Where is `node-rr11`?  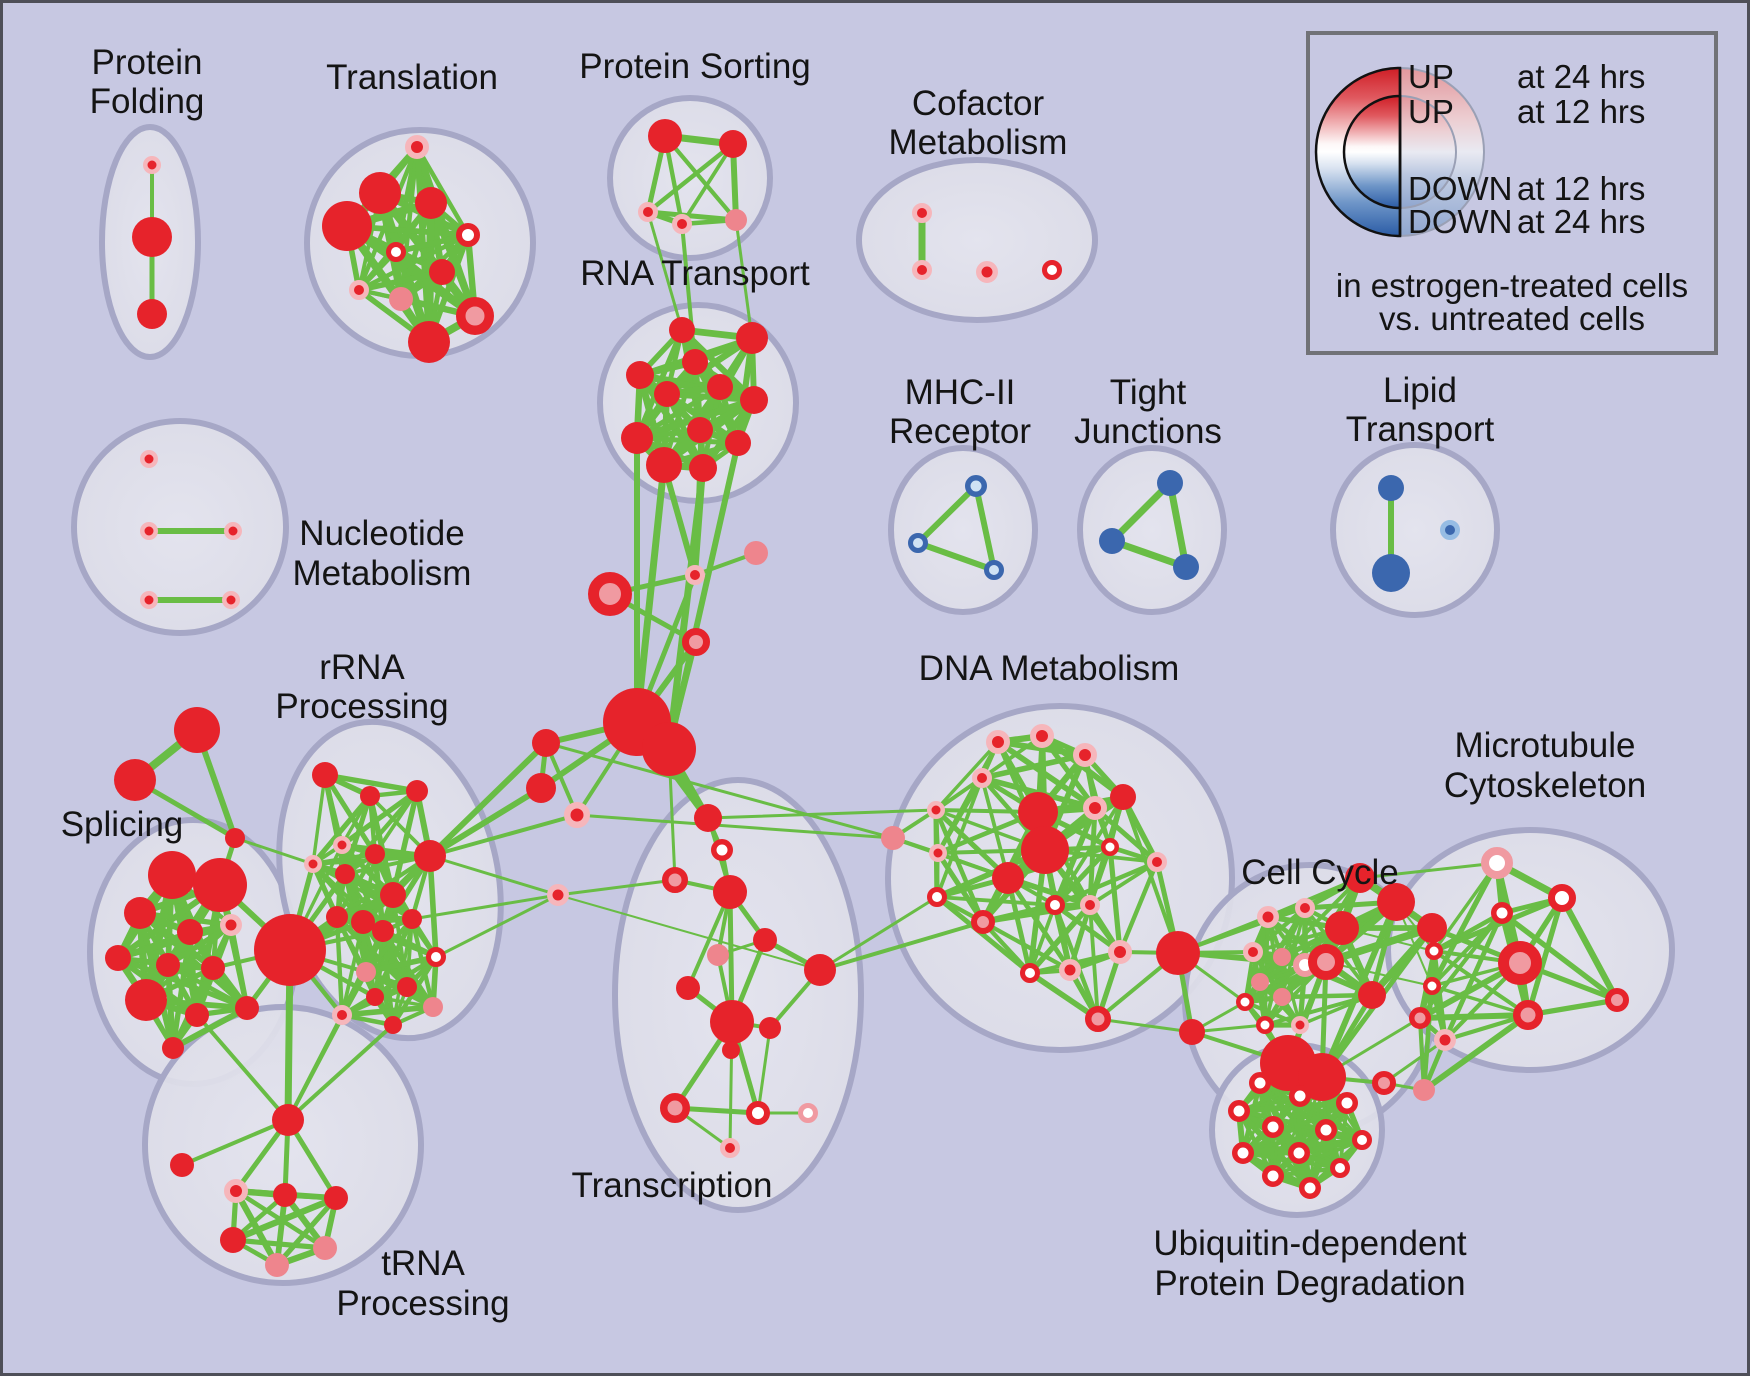
node-rr11 is located at coordinates (363, 922).